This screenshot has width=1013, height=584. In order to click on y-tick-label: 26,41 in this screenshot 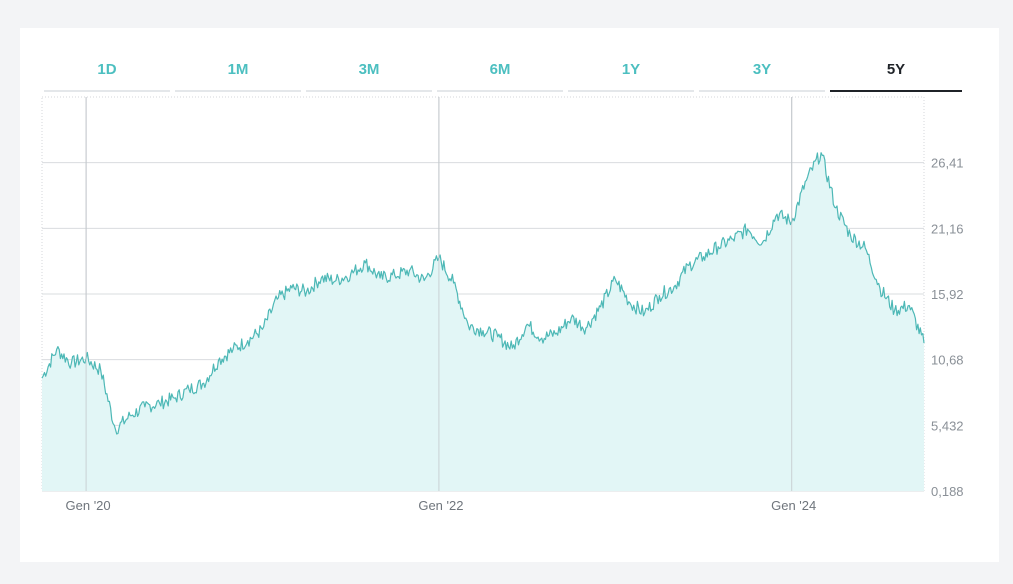, I will do `click(947, 163)`.